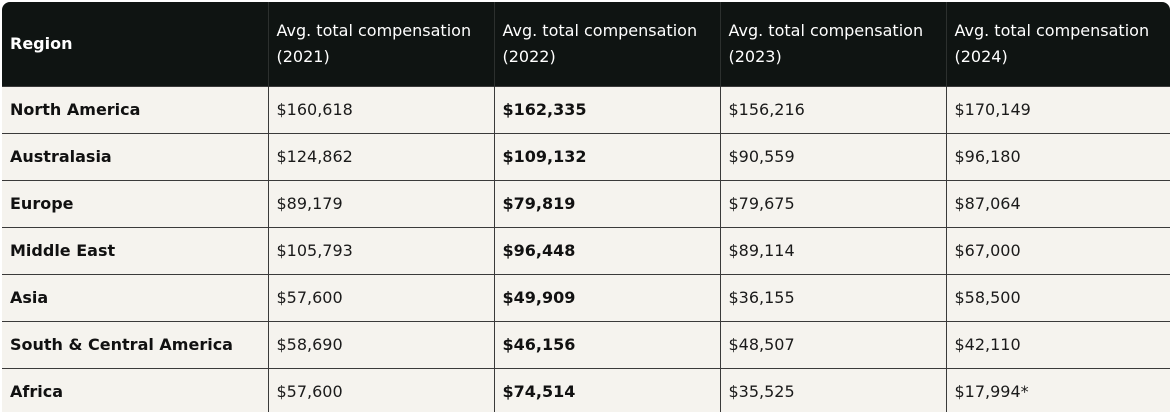  What do you see at coordinates (135, 156) in the screenshot?
I see `cell-region: Australasia` at bounding box center [135, 156].